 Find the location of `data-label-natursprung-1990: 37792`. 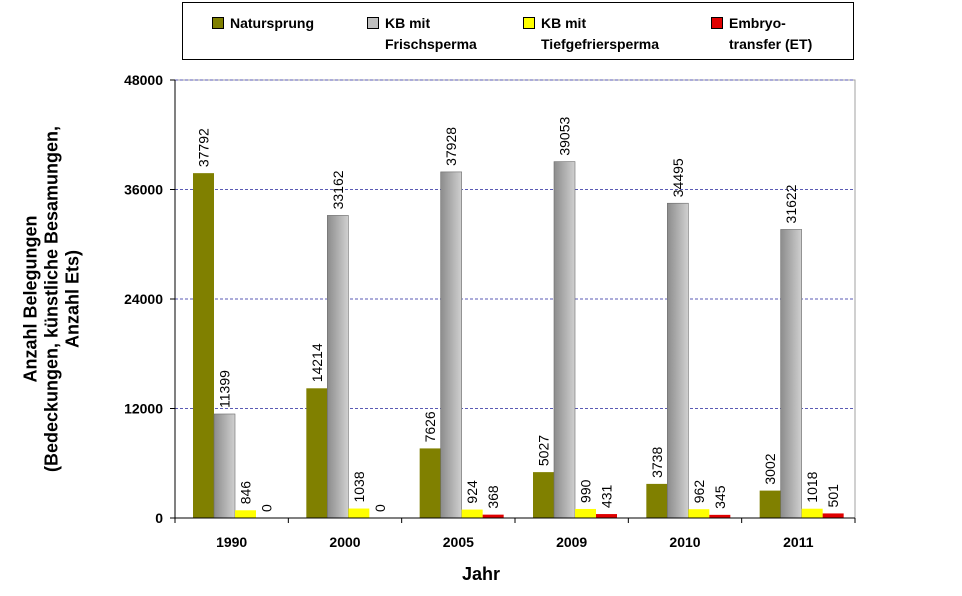

data-label-natursprung-1990: 37792 is located at coordinates (204, 147).